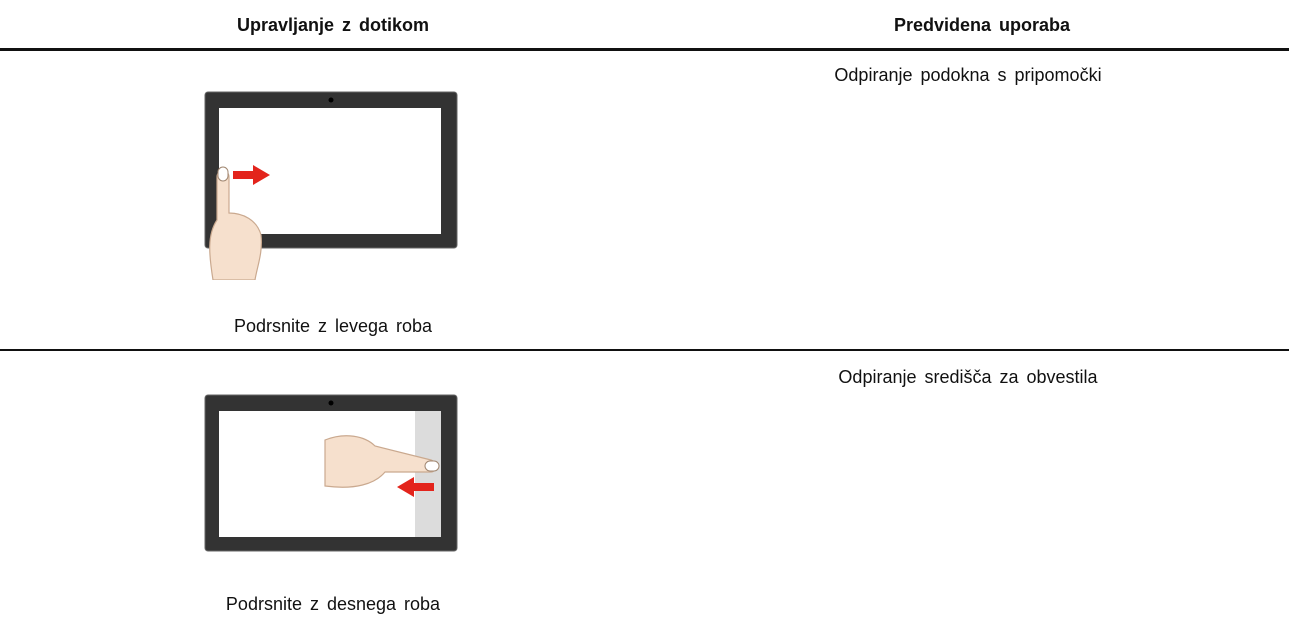 The width and height of the screenshot is (1289, 626). Describe the element at coordinates (333, 326) in the screenshot. I see `gesture-text: Podrsnite z levega roba` at that location.